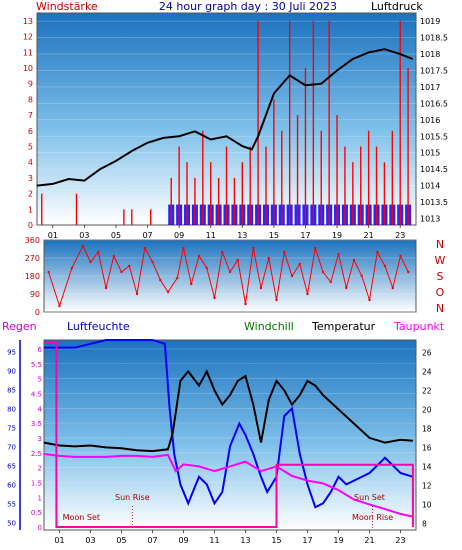 Image resolution: width=462 pixels, height=550 pixels. Describe the element at coordinates (11, 352) in the screenshot. I see `humidity-tick-label: 95` at that location.